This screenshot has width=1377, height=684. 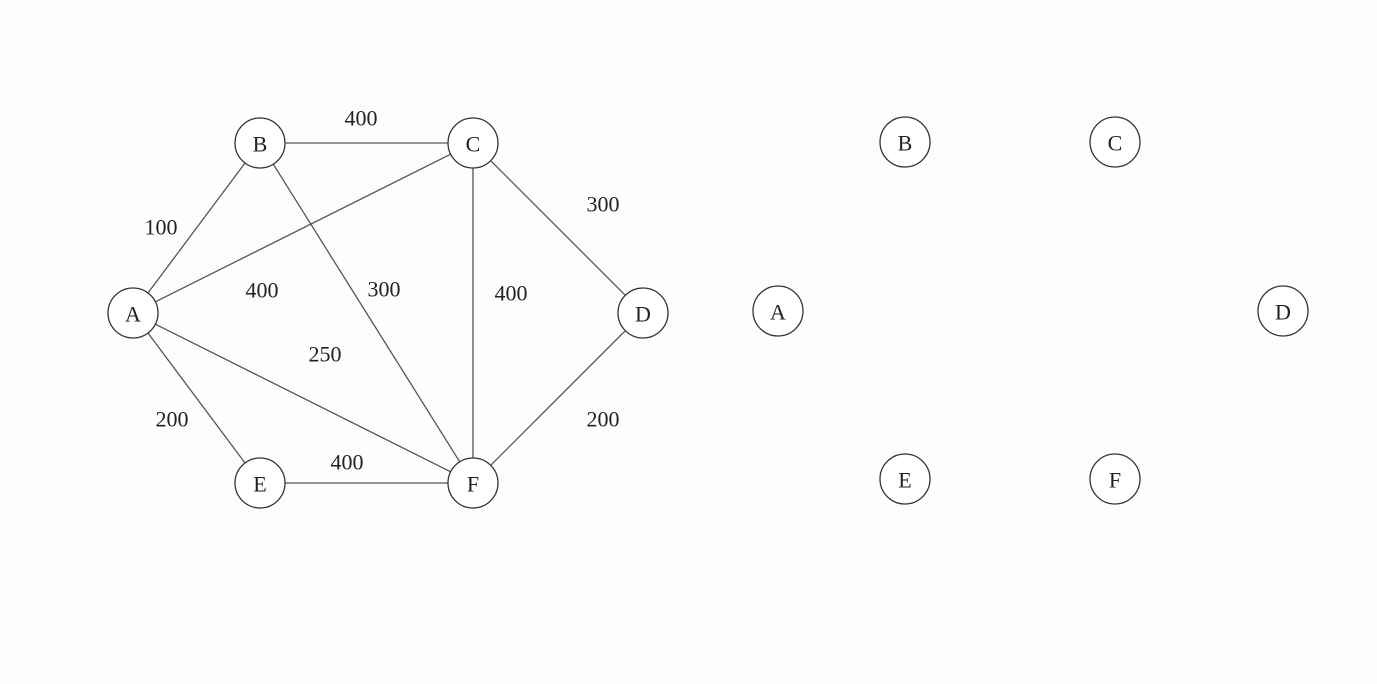 I want to click on unconnected-node-label-b: B, so click(x=905, y=143).